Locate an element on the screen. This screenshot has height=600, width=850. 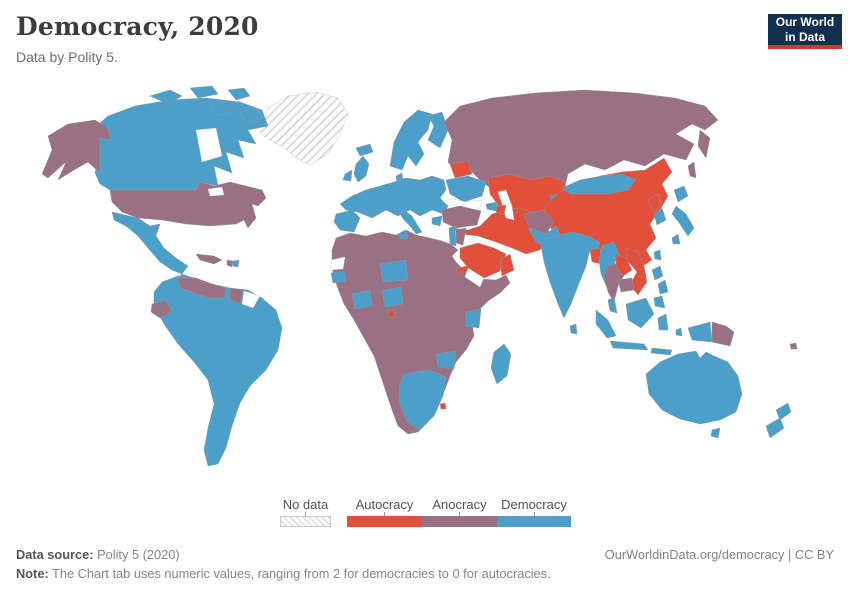
country-venezuela is located at coordinates (202, 288).